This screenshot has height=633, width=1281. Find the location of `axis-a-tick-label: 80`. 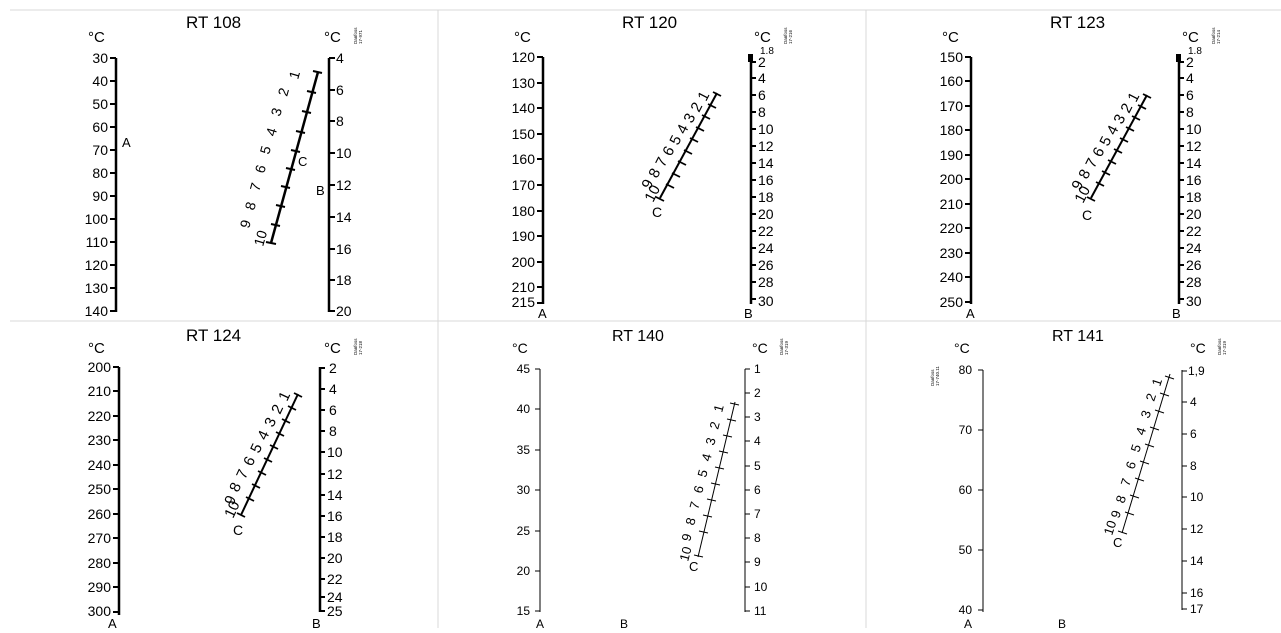

axis-a-tick-label: 80 is located at coordinates (966, 370).